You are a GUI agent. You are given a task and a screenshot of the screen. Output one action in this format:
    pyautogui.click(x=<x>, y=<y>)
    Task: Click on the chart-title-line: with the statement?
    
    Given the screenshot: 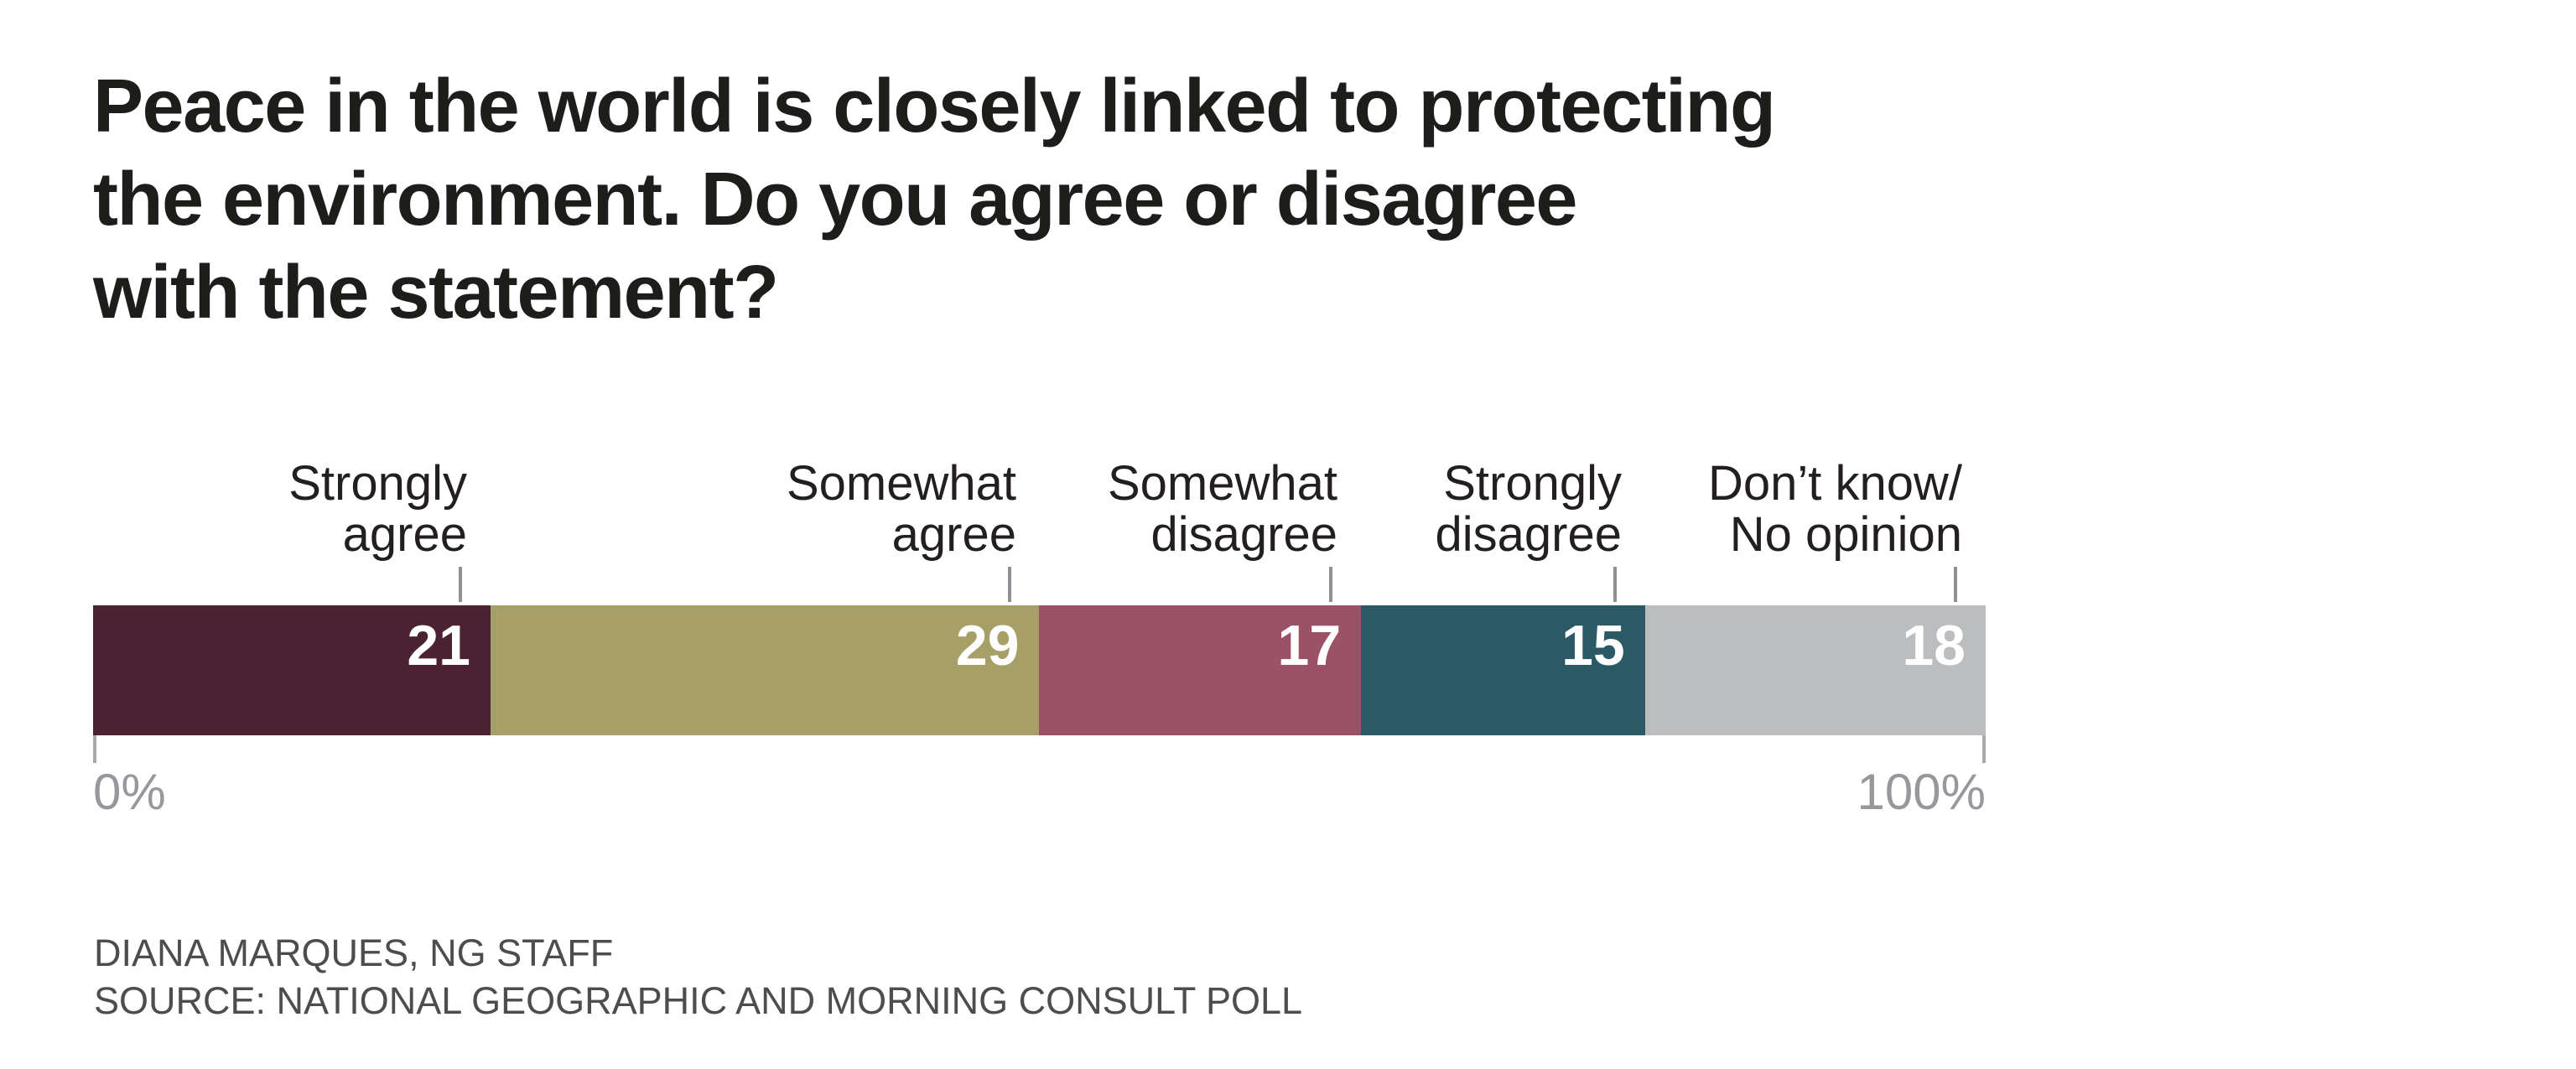 What is the action you would take?
    pyautogui.click(x=436, y=293)
    